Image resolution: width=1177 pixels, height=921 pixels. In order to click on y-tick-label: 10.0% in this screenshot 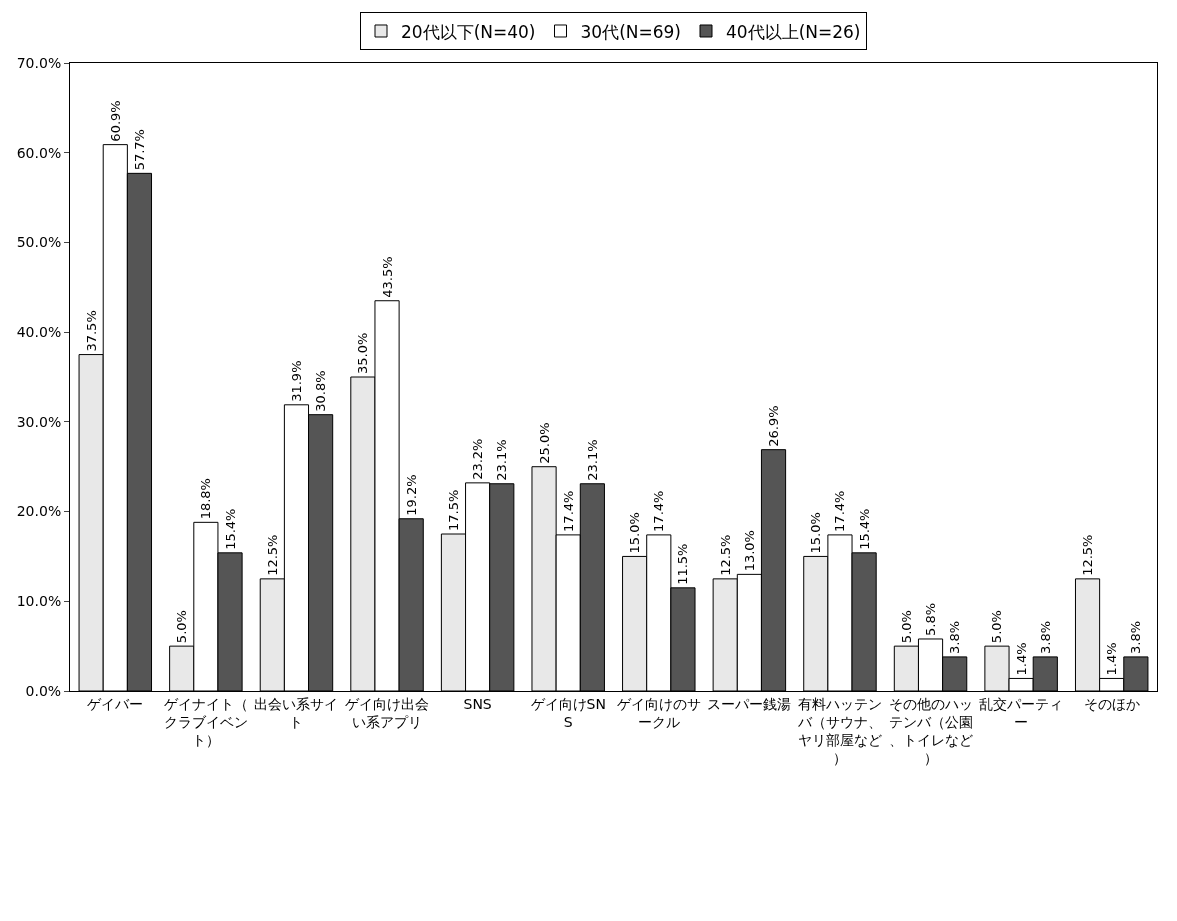, I will do `click(39, 601)`.